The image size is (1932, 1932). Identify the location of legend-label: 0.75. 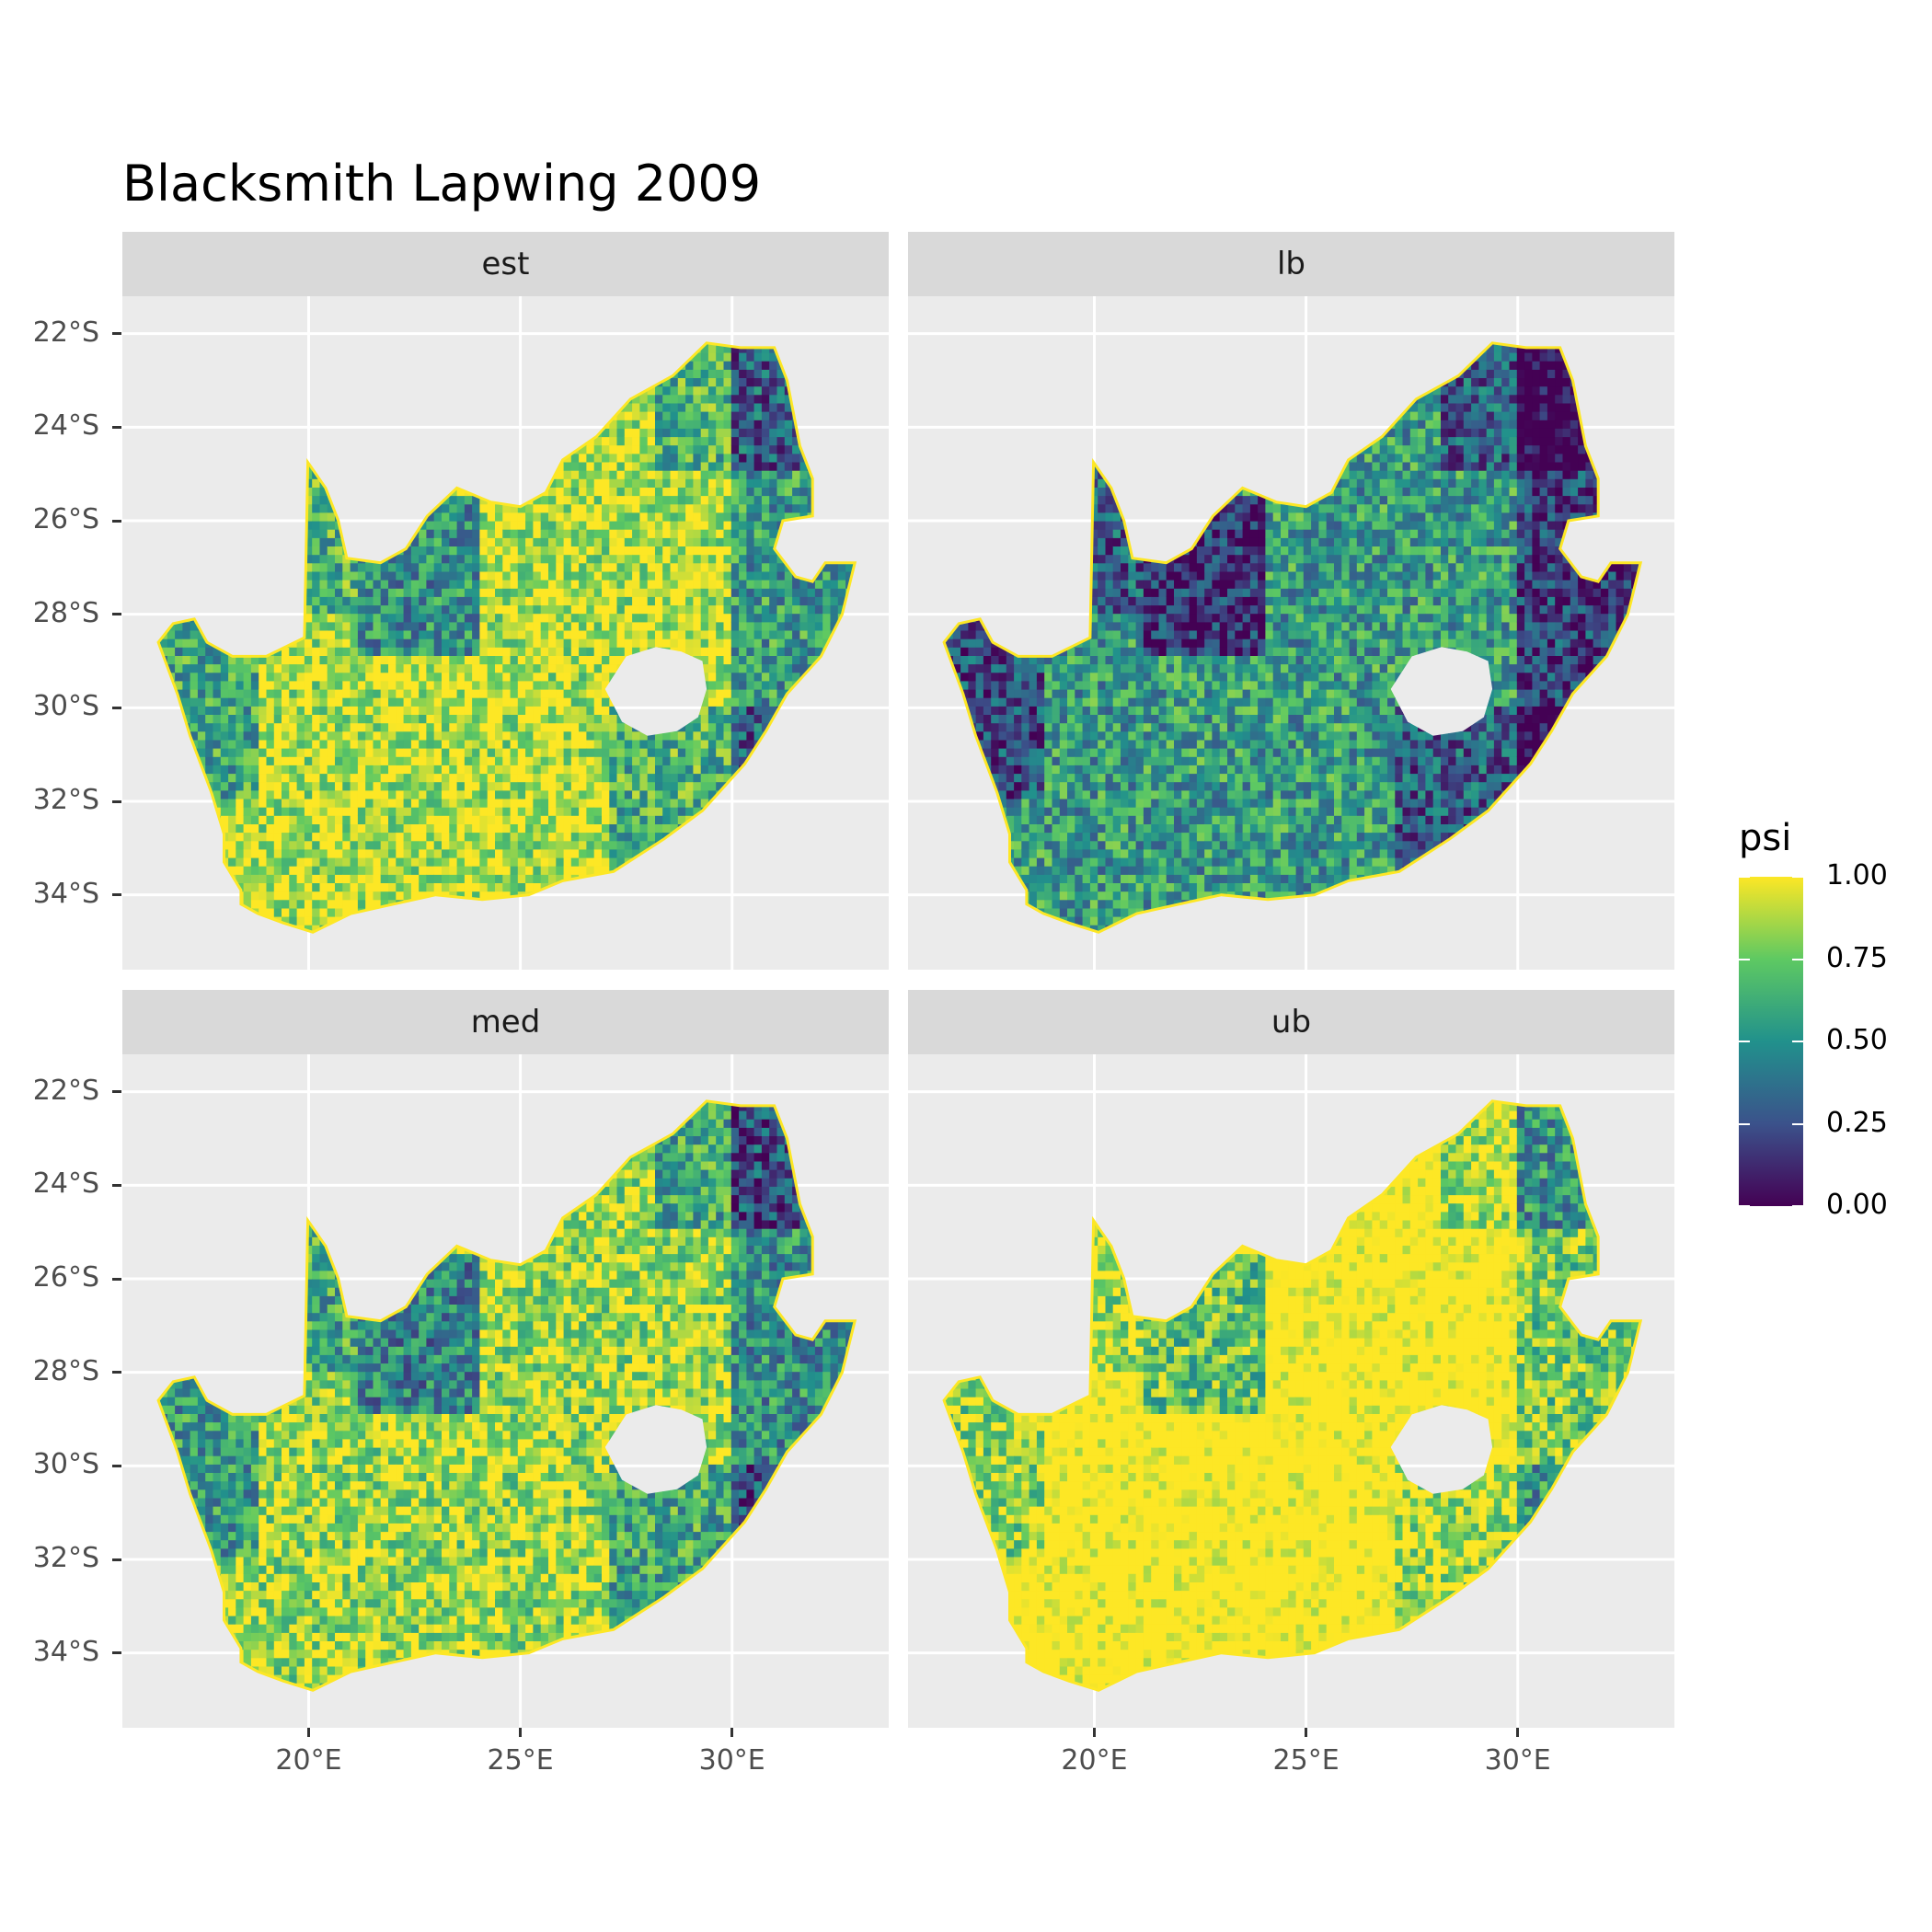
(1857, 958).